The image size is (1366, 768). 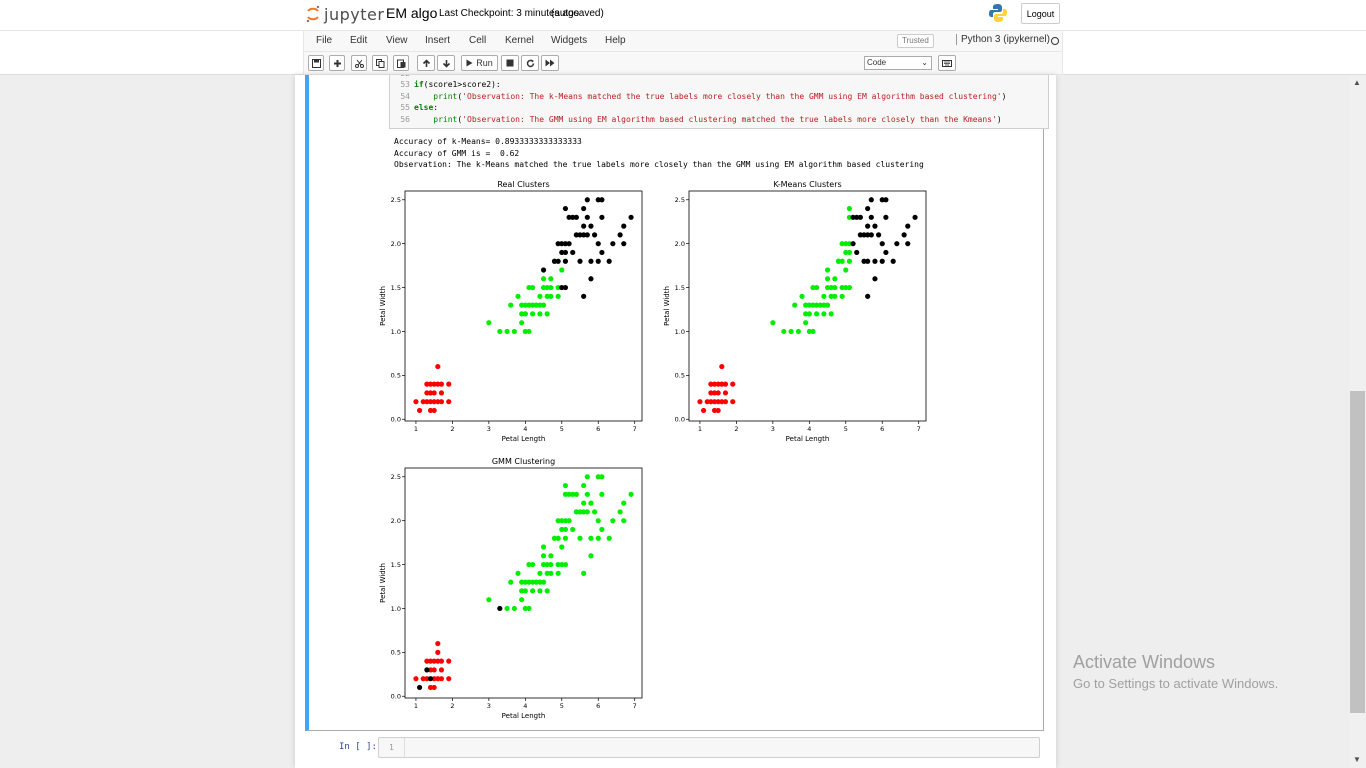 I want to click on trusted-indicator: Trusted, so click(x=915, y=41).